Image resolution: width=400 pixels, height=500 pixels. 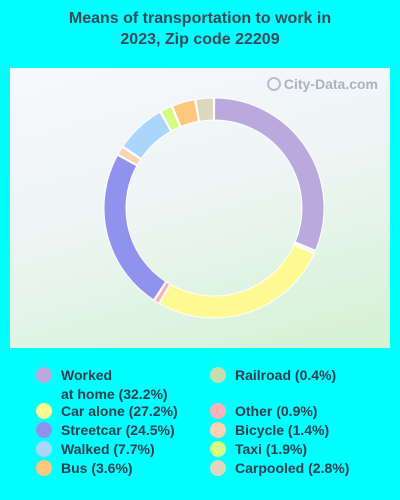 I want to click on watermark: City-Data.com, so click(x=322, y=84).